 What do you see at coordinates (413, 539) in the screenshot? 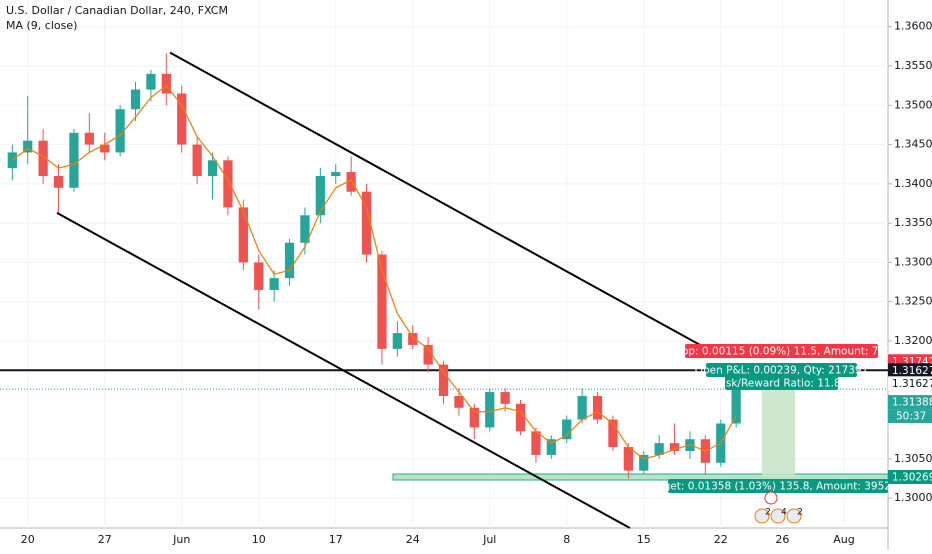
I see `x-tick-label: 24` at bounding box center [413, 539].